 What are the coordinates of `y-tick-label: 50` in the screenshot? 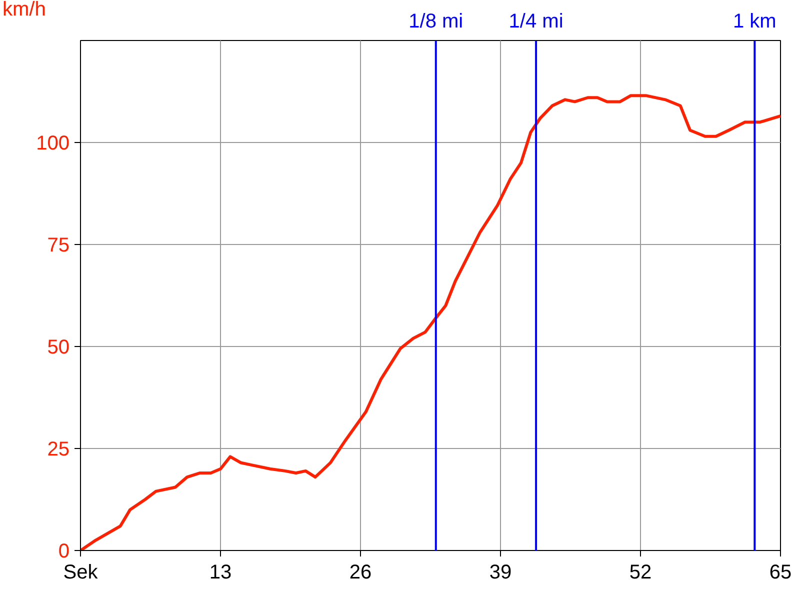 It's located at (58, 347).